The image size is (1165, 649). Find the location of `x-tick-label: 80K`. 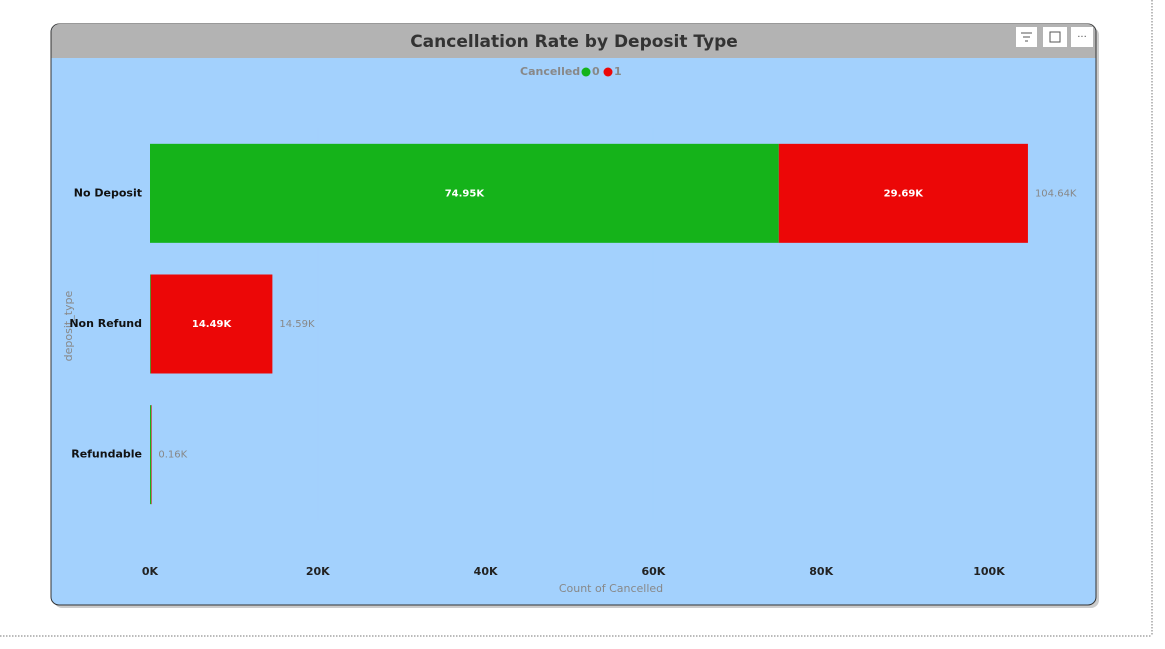

x-tick-label: 80K is located at coordinates (821, 571).